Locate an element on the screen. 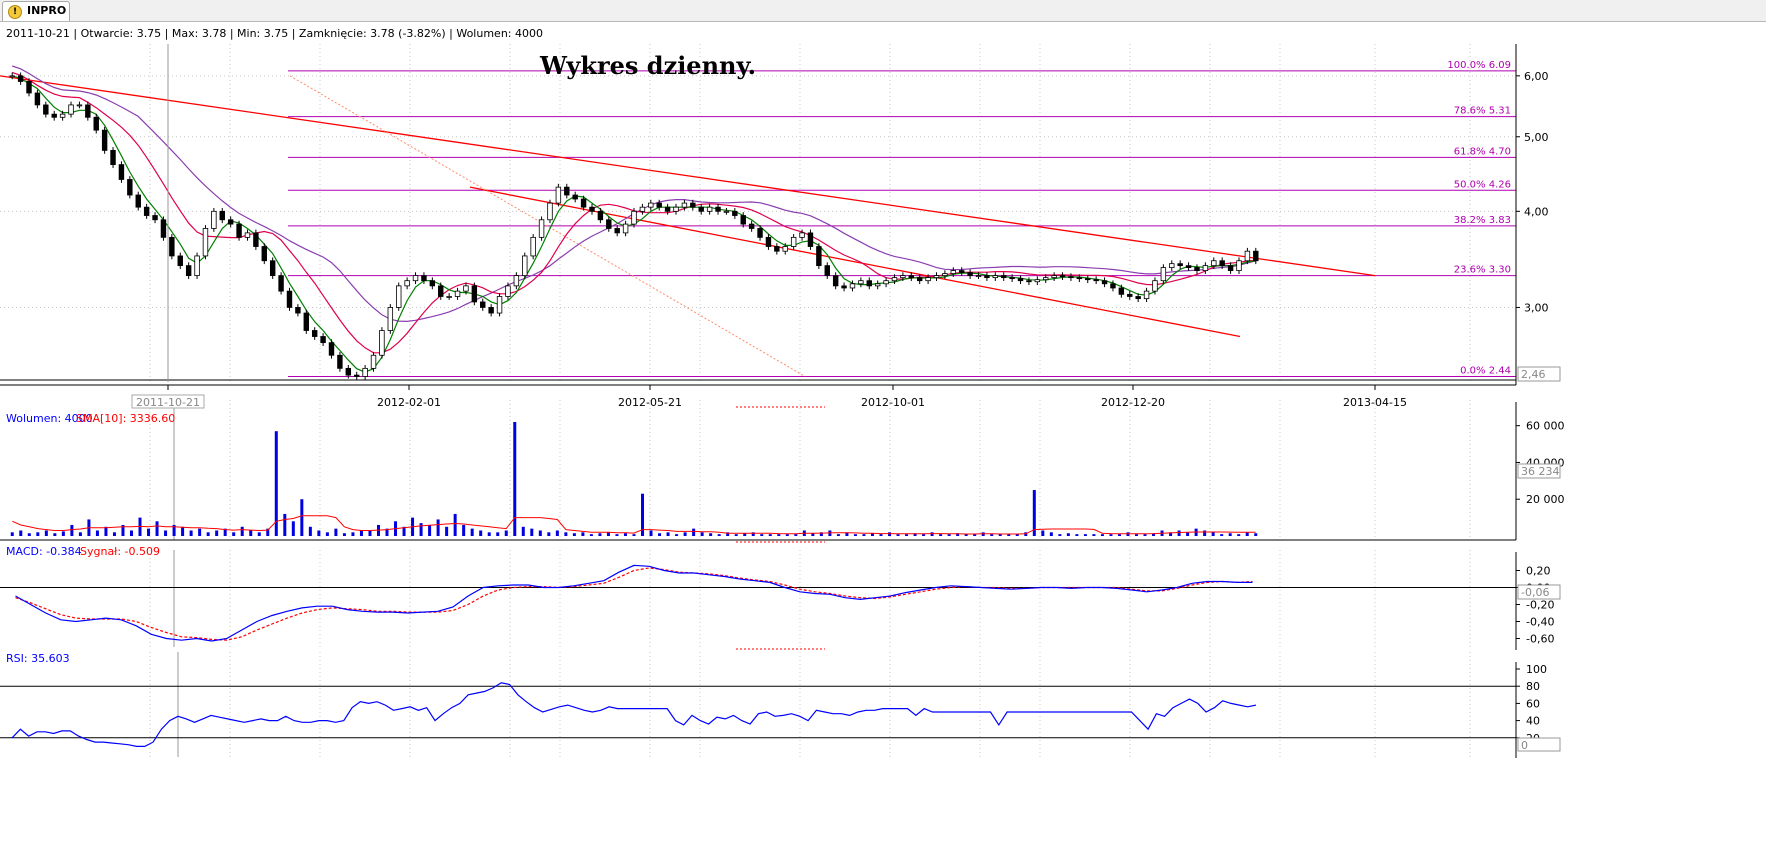 The height and width of the screenshot is (858, 1766). signal-line is located at coordinates (634, 604).